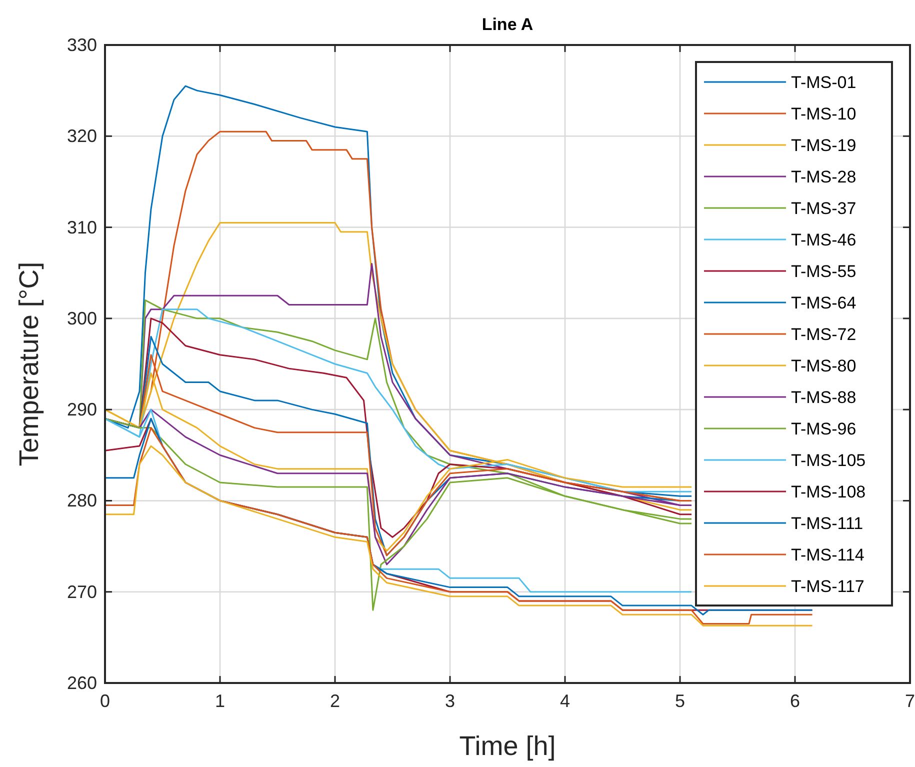  Describe the element at coordinates (827, 523) in the screenshot. I see `legend-label: T-MS-111` at that location.